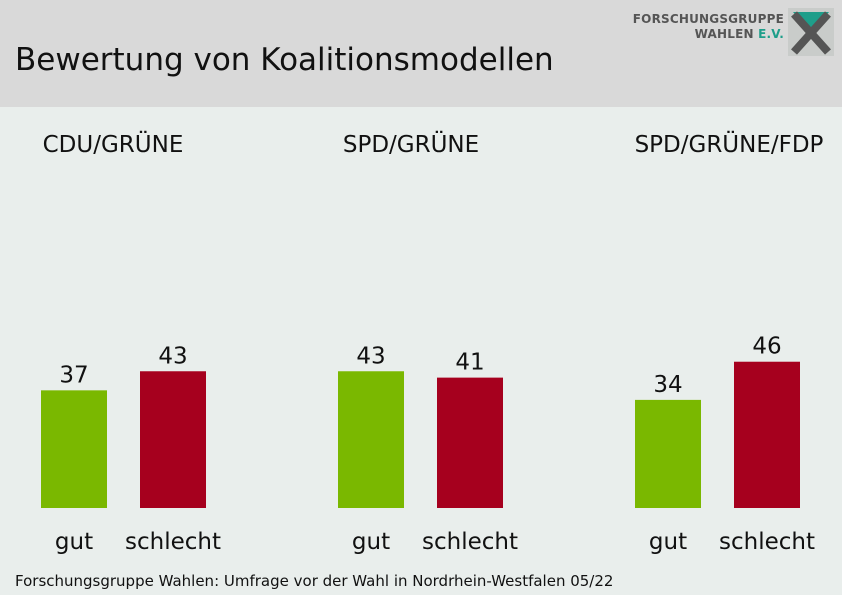 This screenshot has height=595, width=842. Describe the element at coordinates (411, 144) in the screenshot. I see `group-title: SPD/GRÜNE` at that location.